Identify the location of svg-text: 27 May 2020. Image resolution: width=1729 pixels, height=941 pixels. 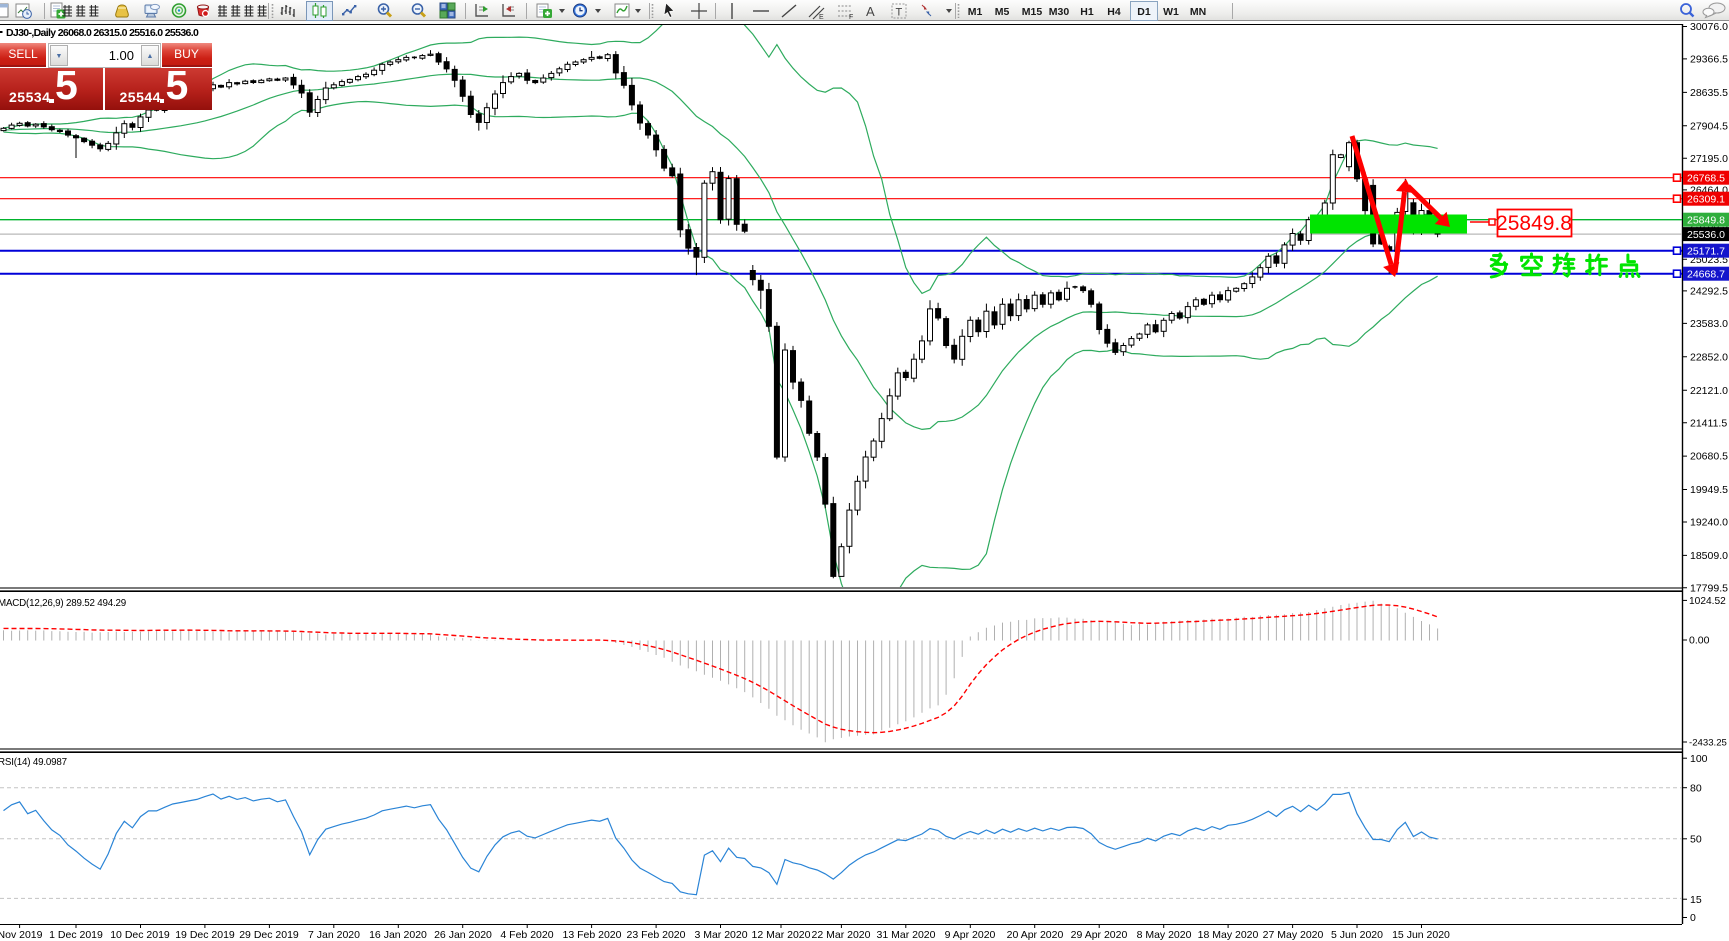
(1293, 935).